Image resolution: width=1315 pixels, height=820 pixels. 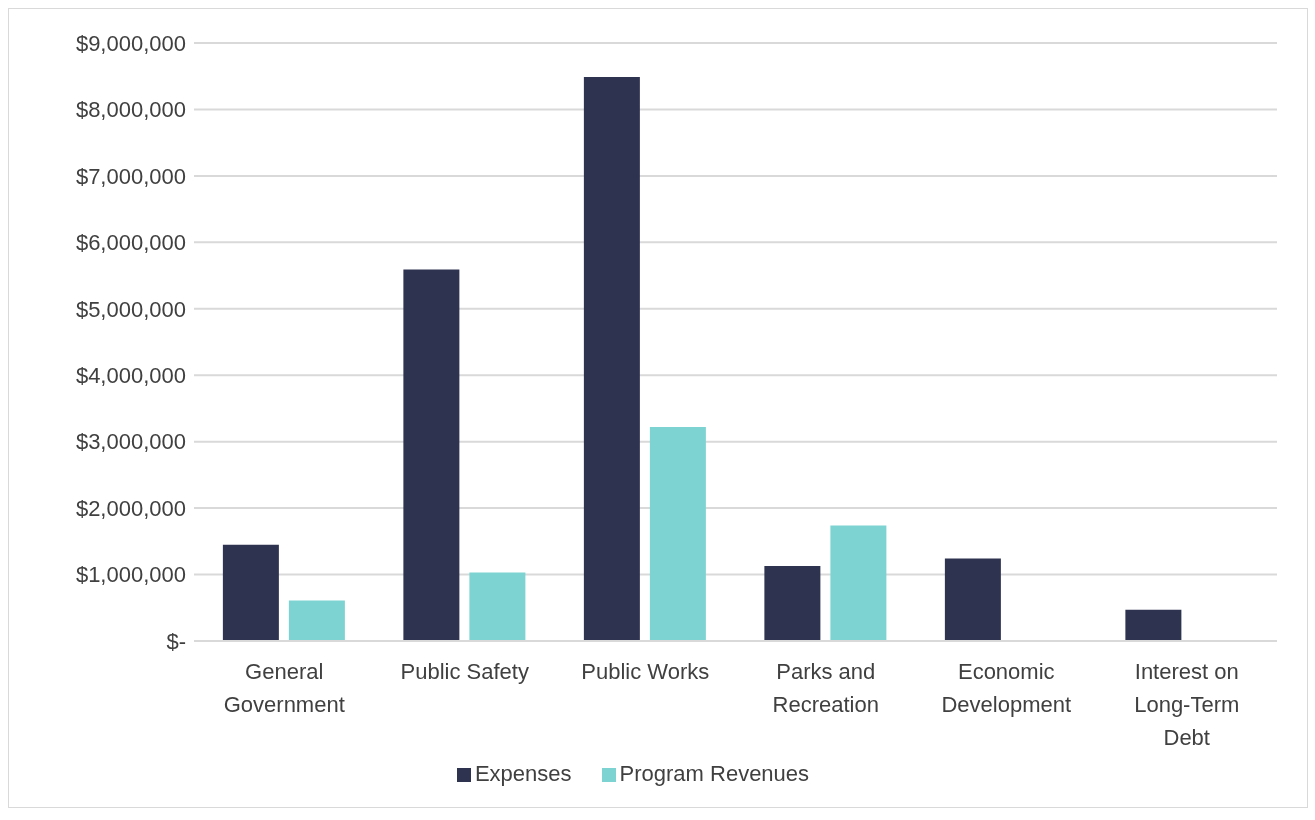 I want to click on y-tick-label: $7,000,000, so click(x=130, y=176).